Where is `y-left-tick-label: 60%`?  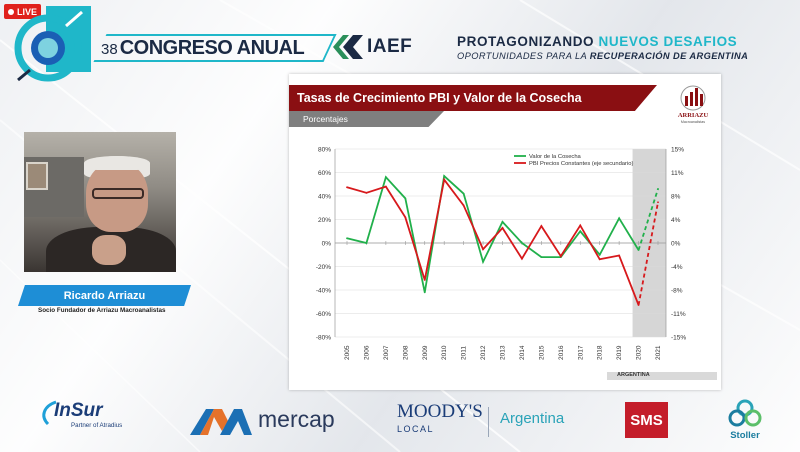
y-left-tick-label: 60% is located at coordinates (324, 173).